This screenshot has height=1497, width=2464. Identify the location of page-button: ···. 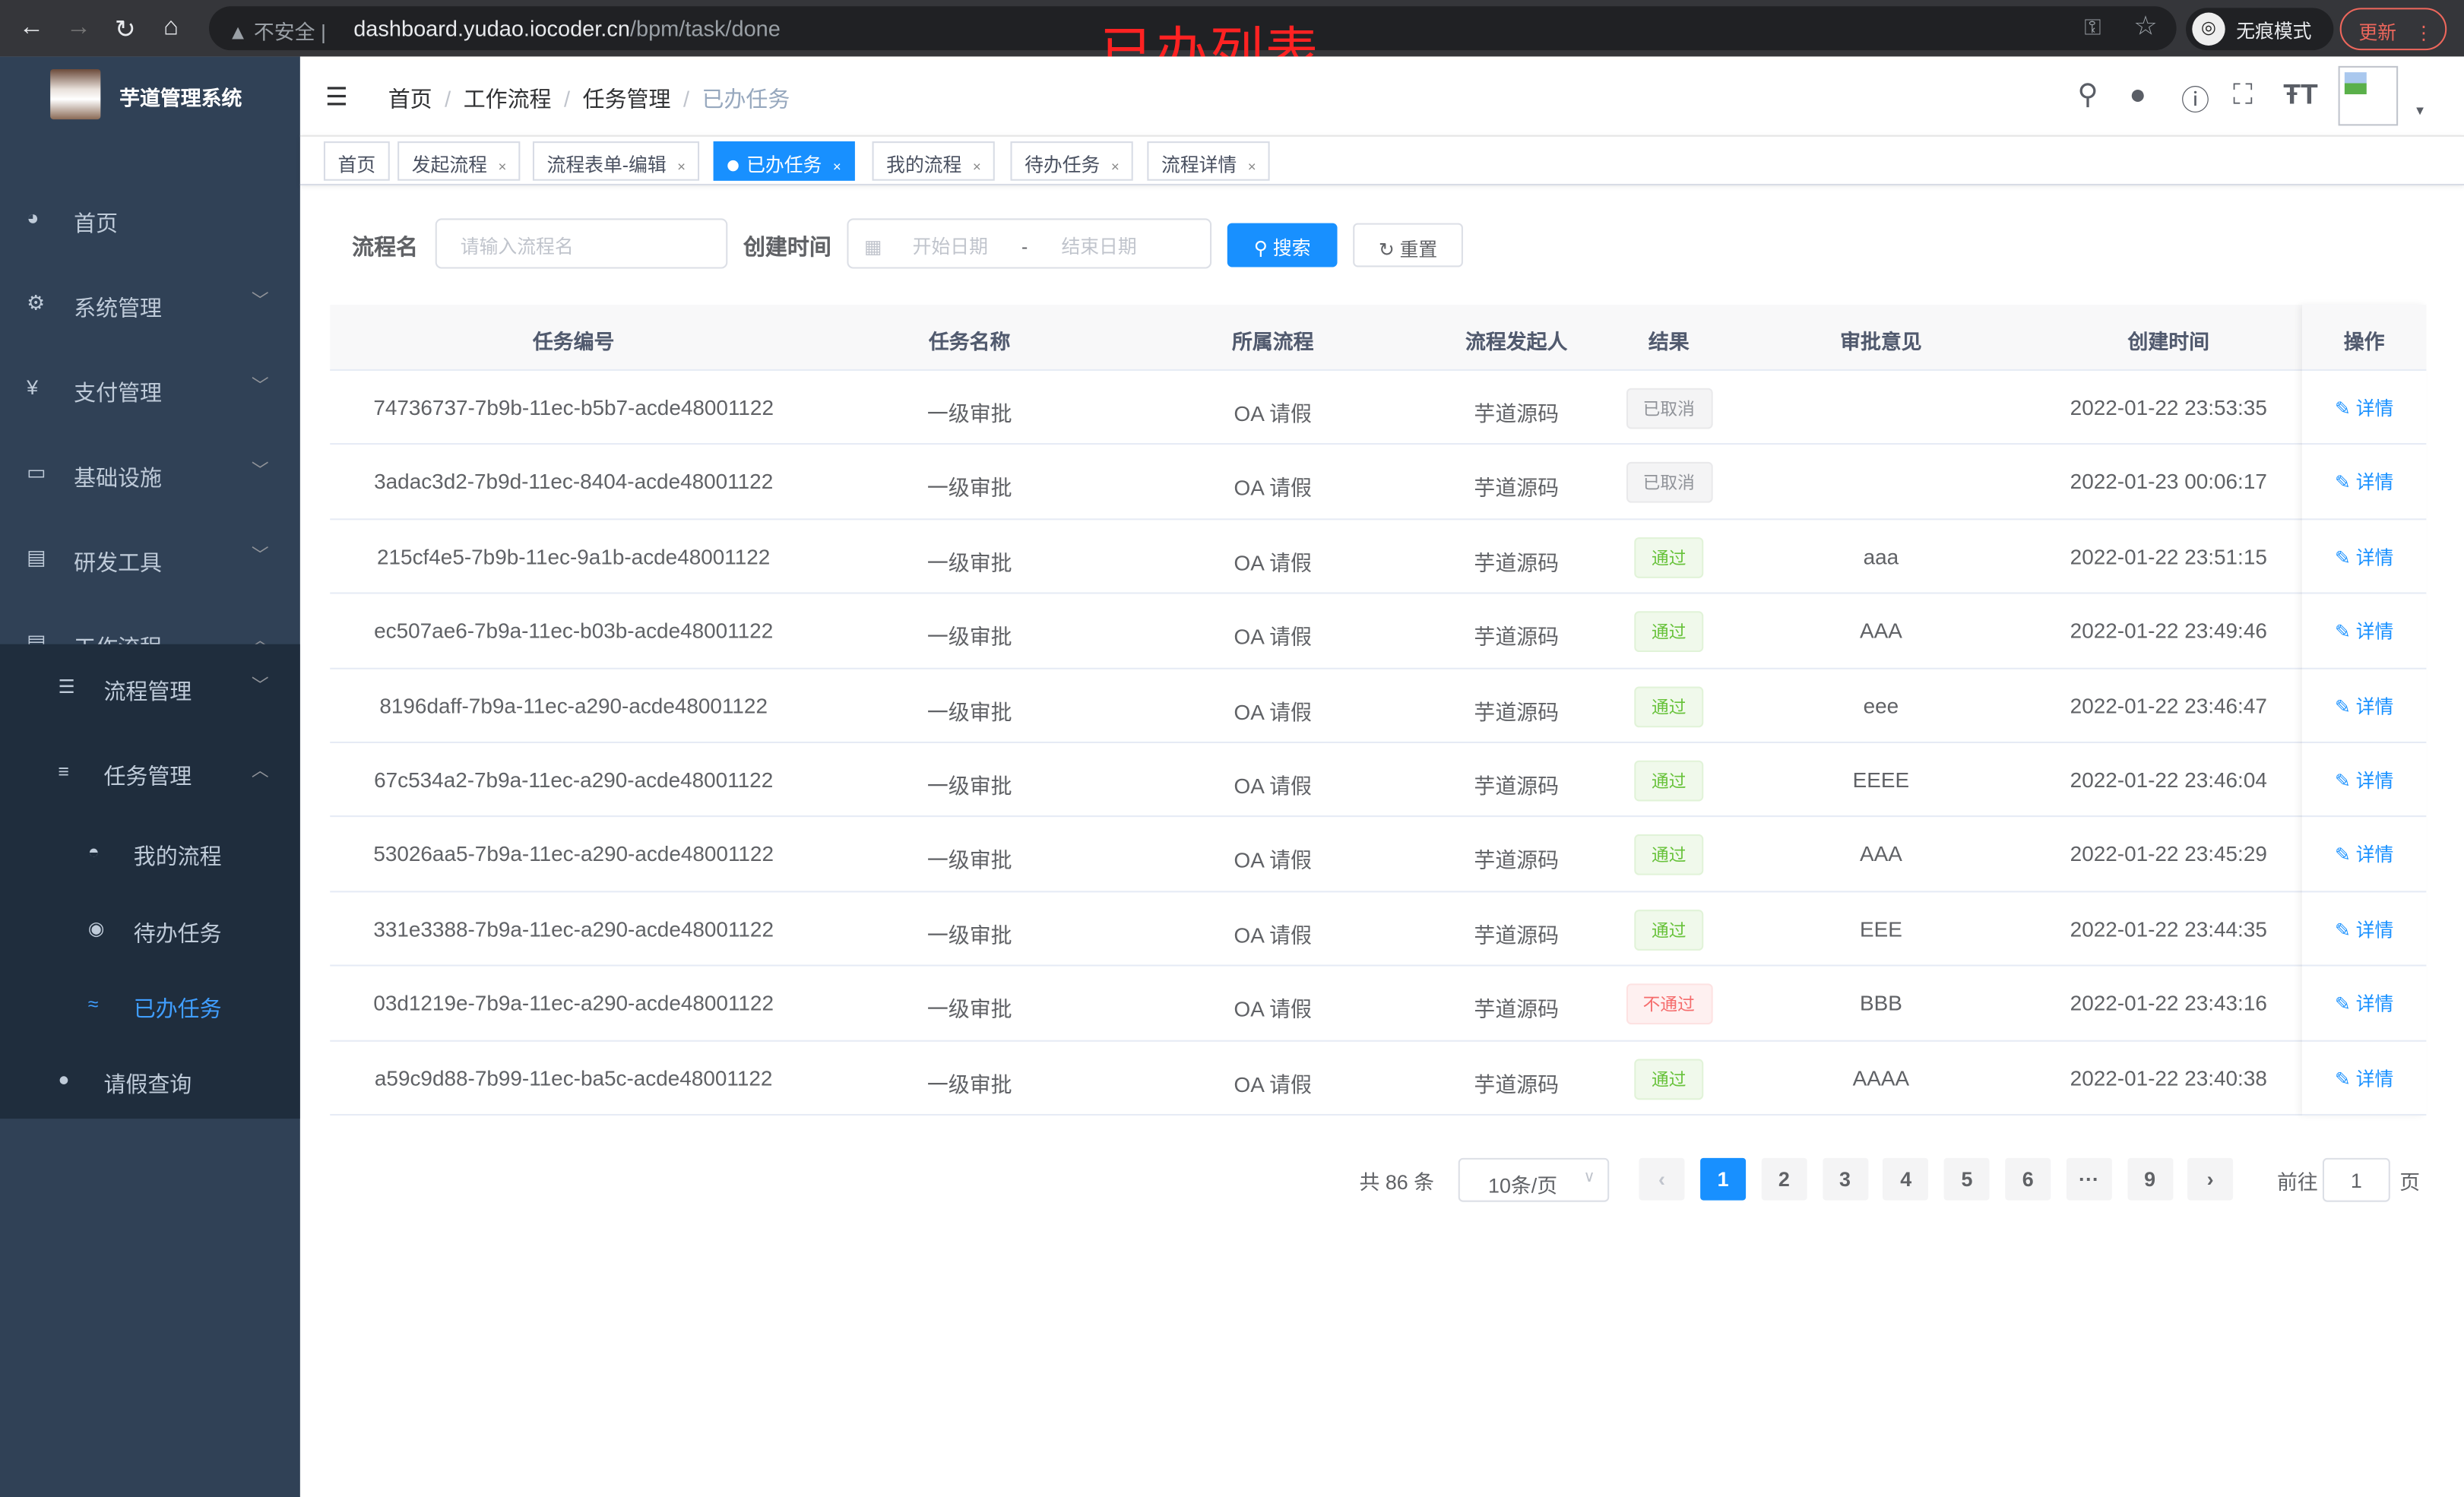
(2089, 1179).